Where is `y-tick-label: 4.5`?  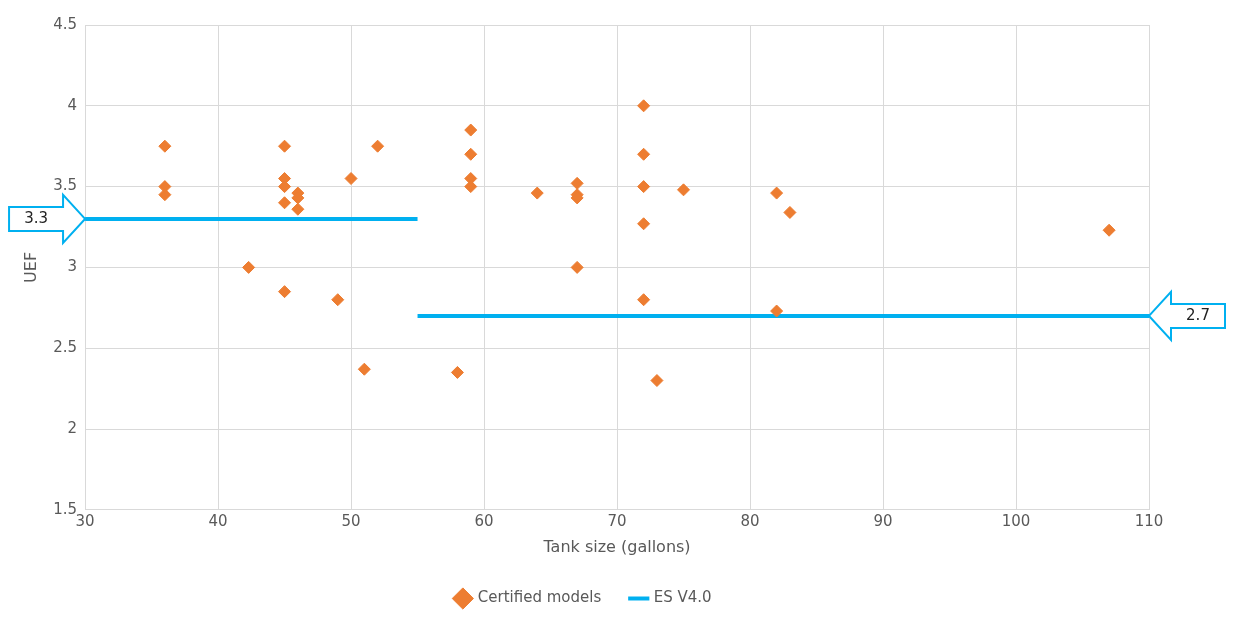 y-tick-label: 4.5 is located at coordinates (65, 23).